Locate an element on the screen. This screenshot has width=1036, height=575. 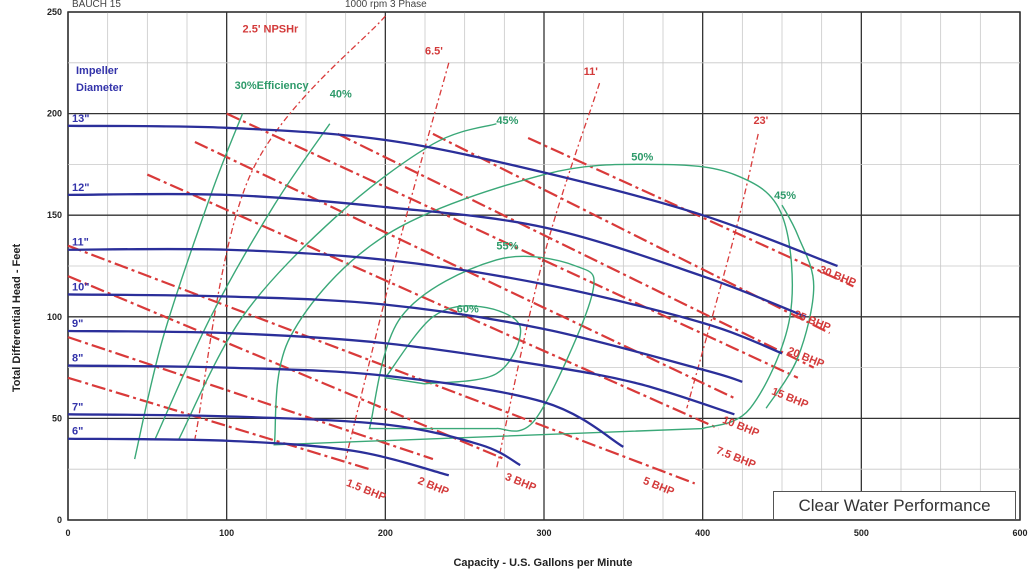
impeller-label: 6" is located at coordinates (77, 432).